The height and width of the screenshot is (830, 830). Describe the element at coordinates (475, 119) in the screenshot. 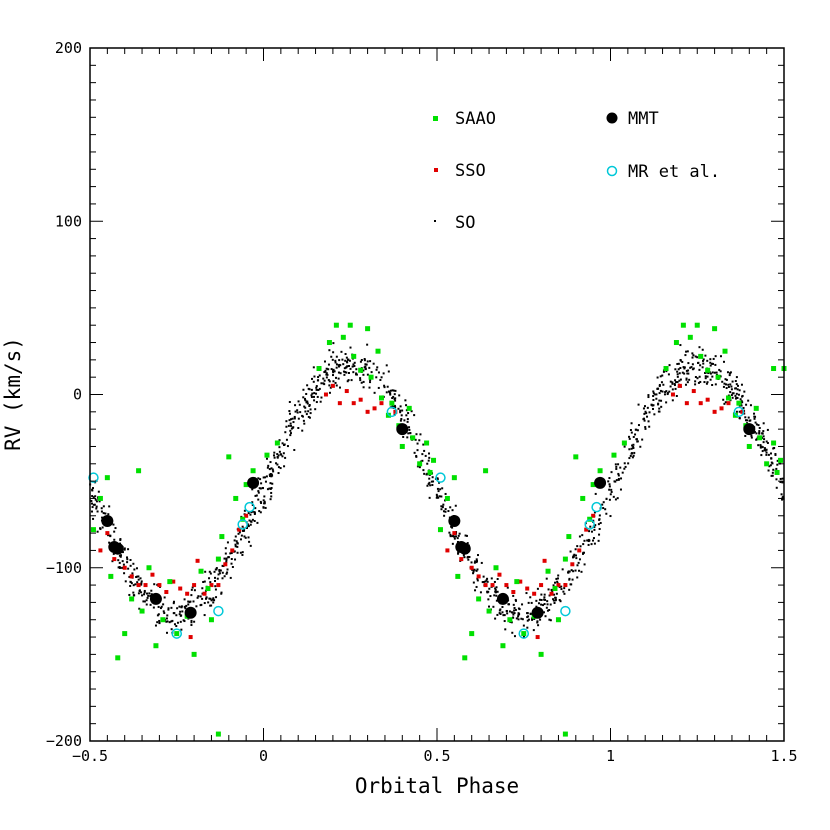

I see `legend-label-saao: SAAO` at that location.